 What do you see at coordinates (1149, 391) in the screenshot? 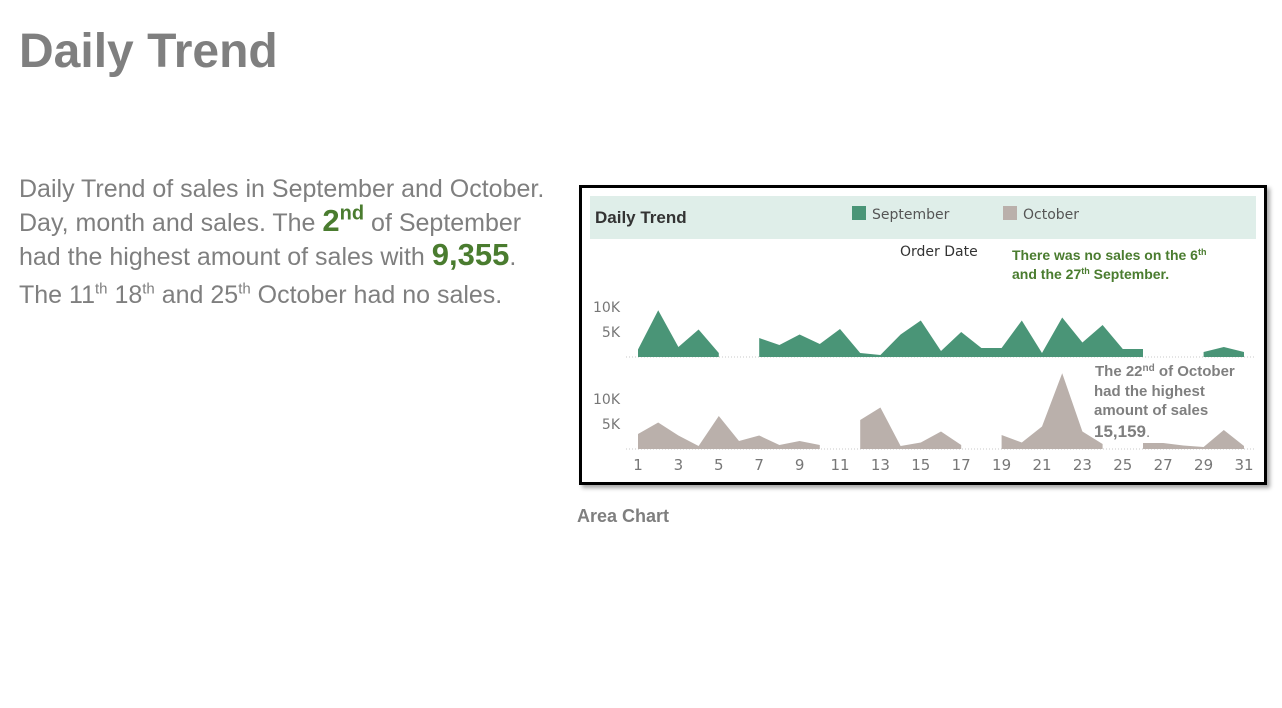
I see `october-note-line2: had the highest` at bounding box center [1149, 391].